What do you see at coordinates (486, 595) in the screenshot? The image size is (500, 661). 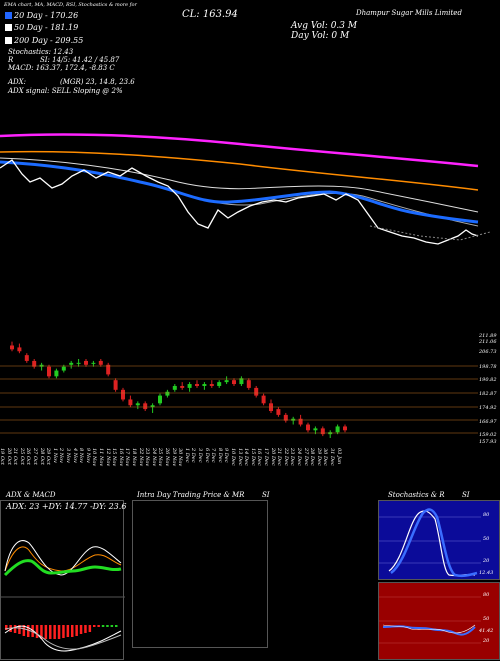 I see `rsi-tick: 80` at bounding box center [486, 595].